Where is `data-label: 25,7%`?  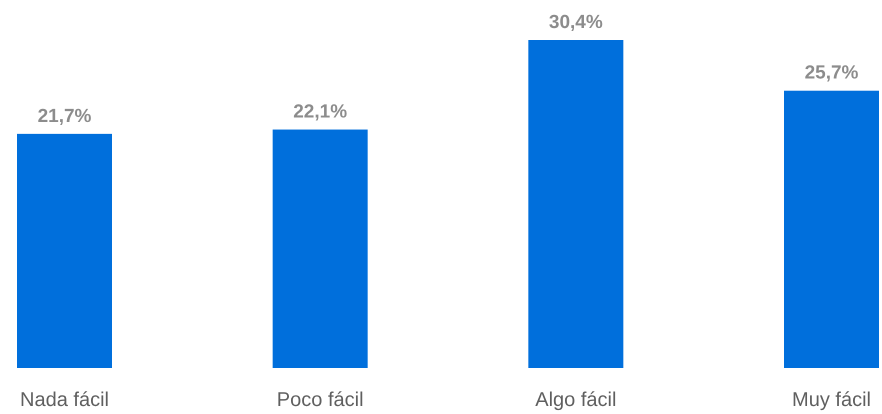
data-label: 25,7% is located at coordinates (831, 73).